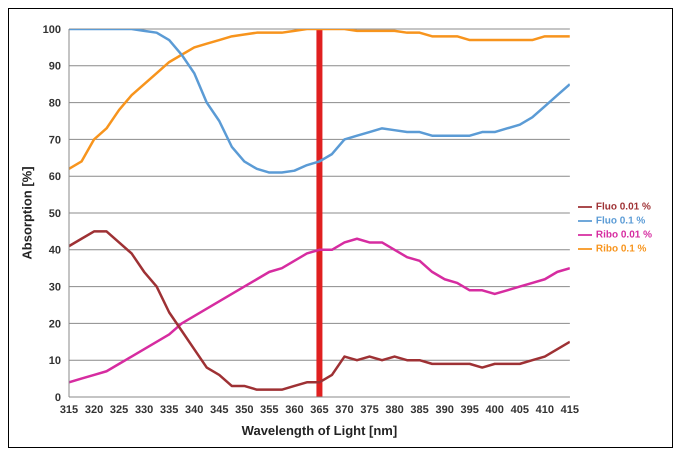  What do you see at coordinates (369, 410) in the screenshot?
I see `x-tick-label: 375` at bounding box center [369, 410].